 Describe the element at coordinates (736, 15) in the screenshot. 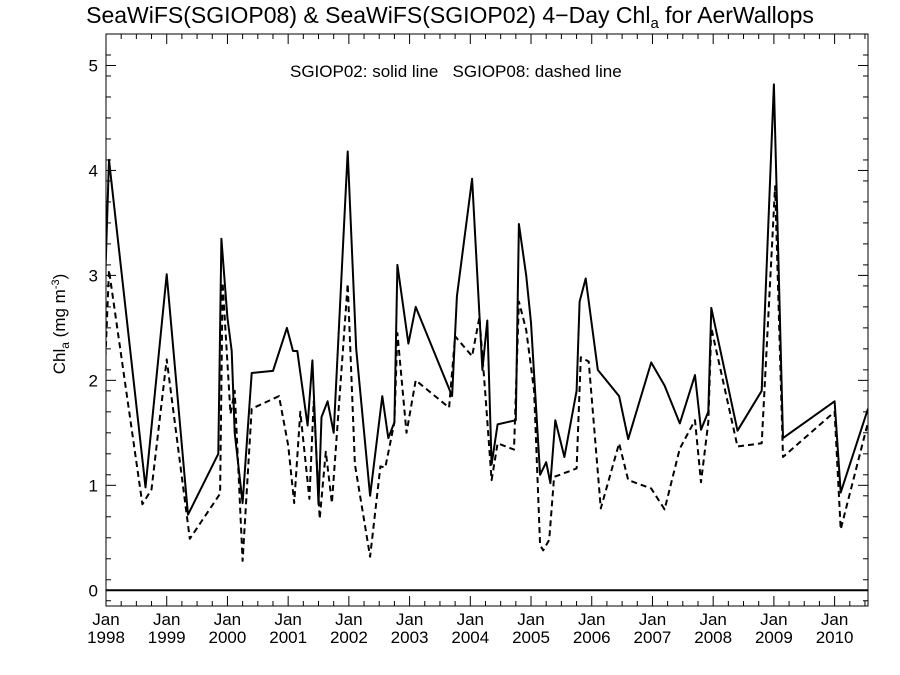

I see `title-suffix: for AerWallops` at that location.